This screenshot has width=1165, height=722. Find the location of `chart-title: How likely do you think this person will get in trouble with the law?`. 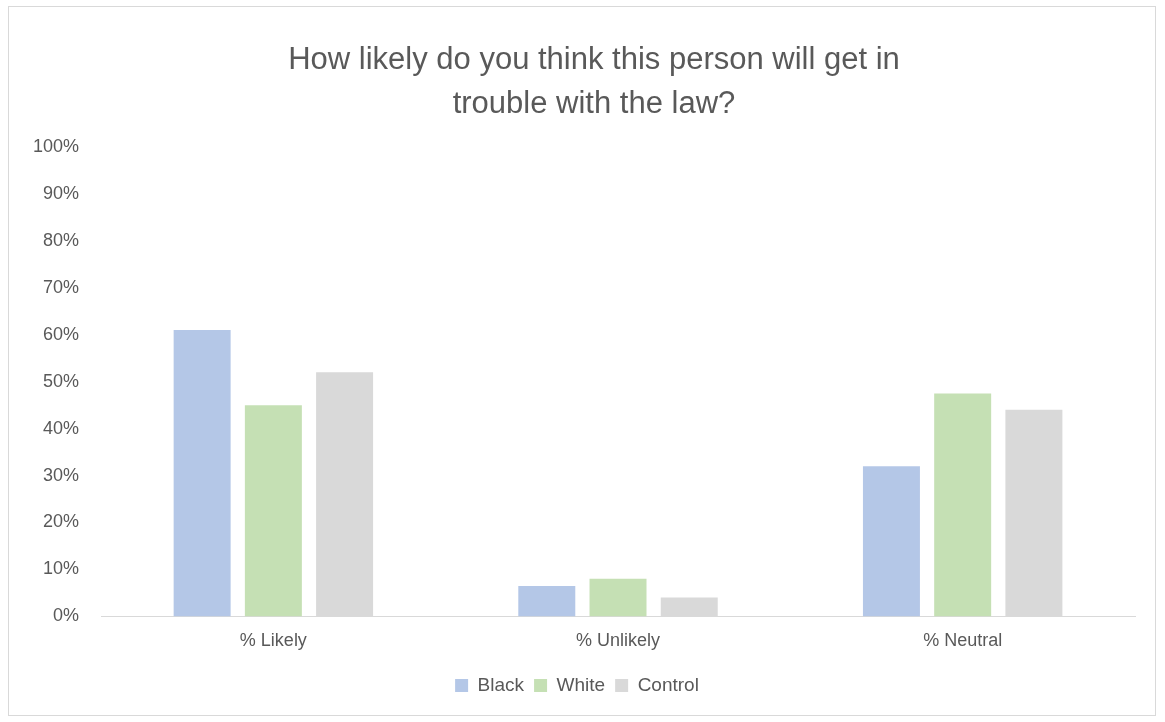

chart-title: How likely do you think this person will get in trouble with the law? is located at coordinates (594, 81).